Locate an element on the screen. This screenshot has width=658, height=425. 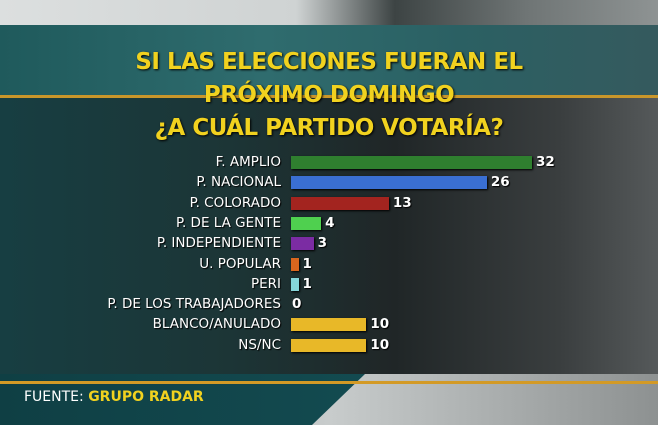
bar-row: PERI 1 is located at coordinates (329, 284).